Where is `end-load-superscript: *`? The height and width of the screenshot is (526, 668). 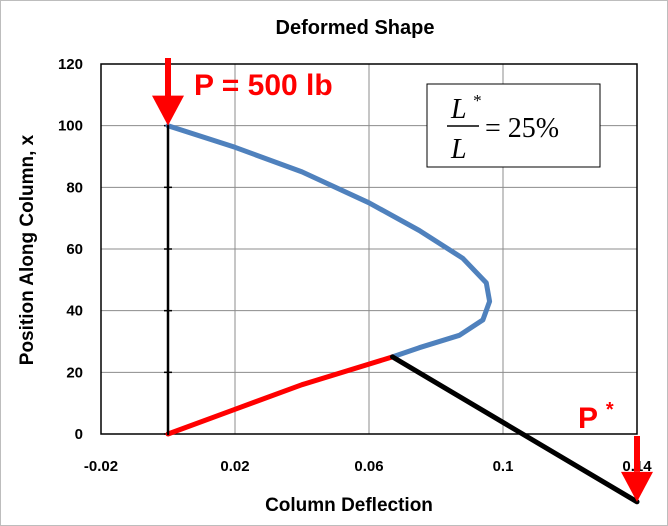 end-load-superscript: * is located at coordinates (610, 410).